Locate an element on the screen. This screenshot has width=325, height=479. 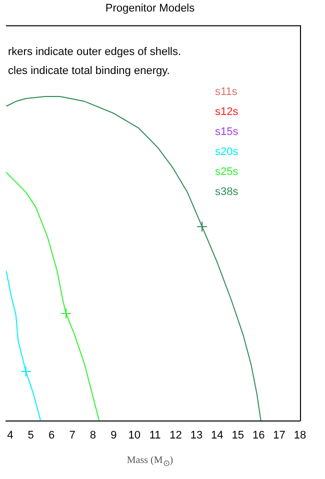
x-tick-label: 15 is located at coordinates (238, 435).